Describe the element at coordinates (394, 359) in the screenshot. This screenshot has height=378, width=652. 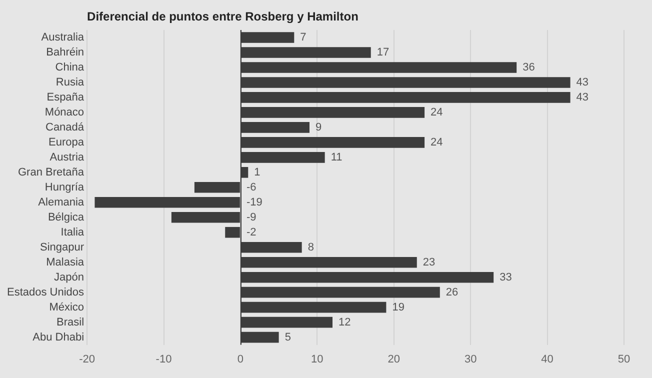
I see `x-tick-label: 20` at that location.